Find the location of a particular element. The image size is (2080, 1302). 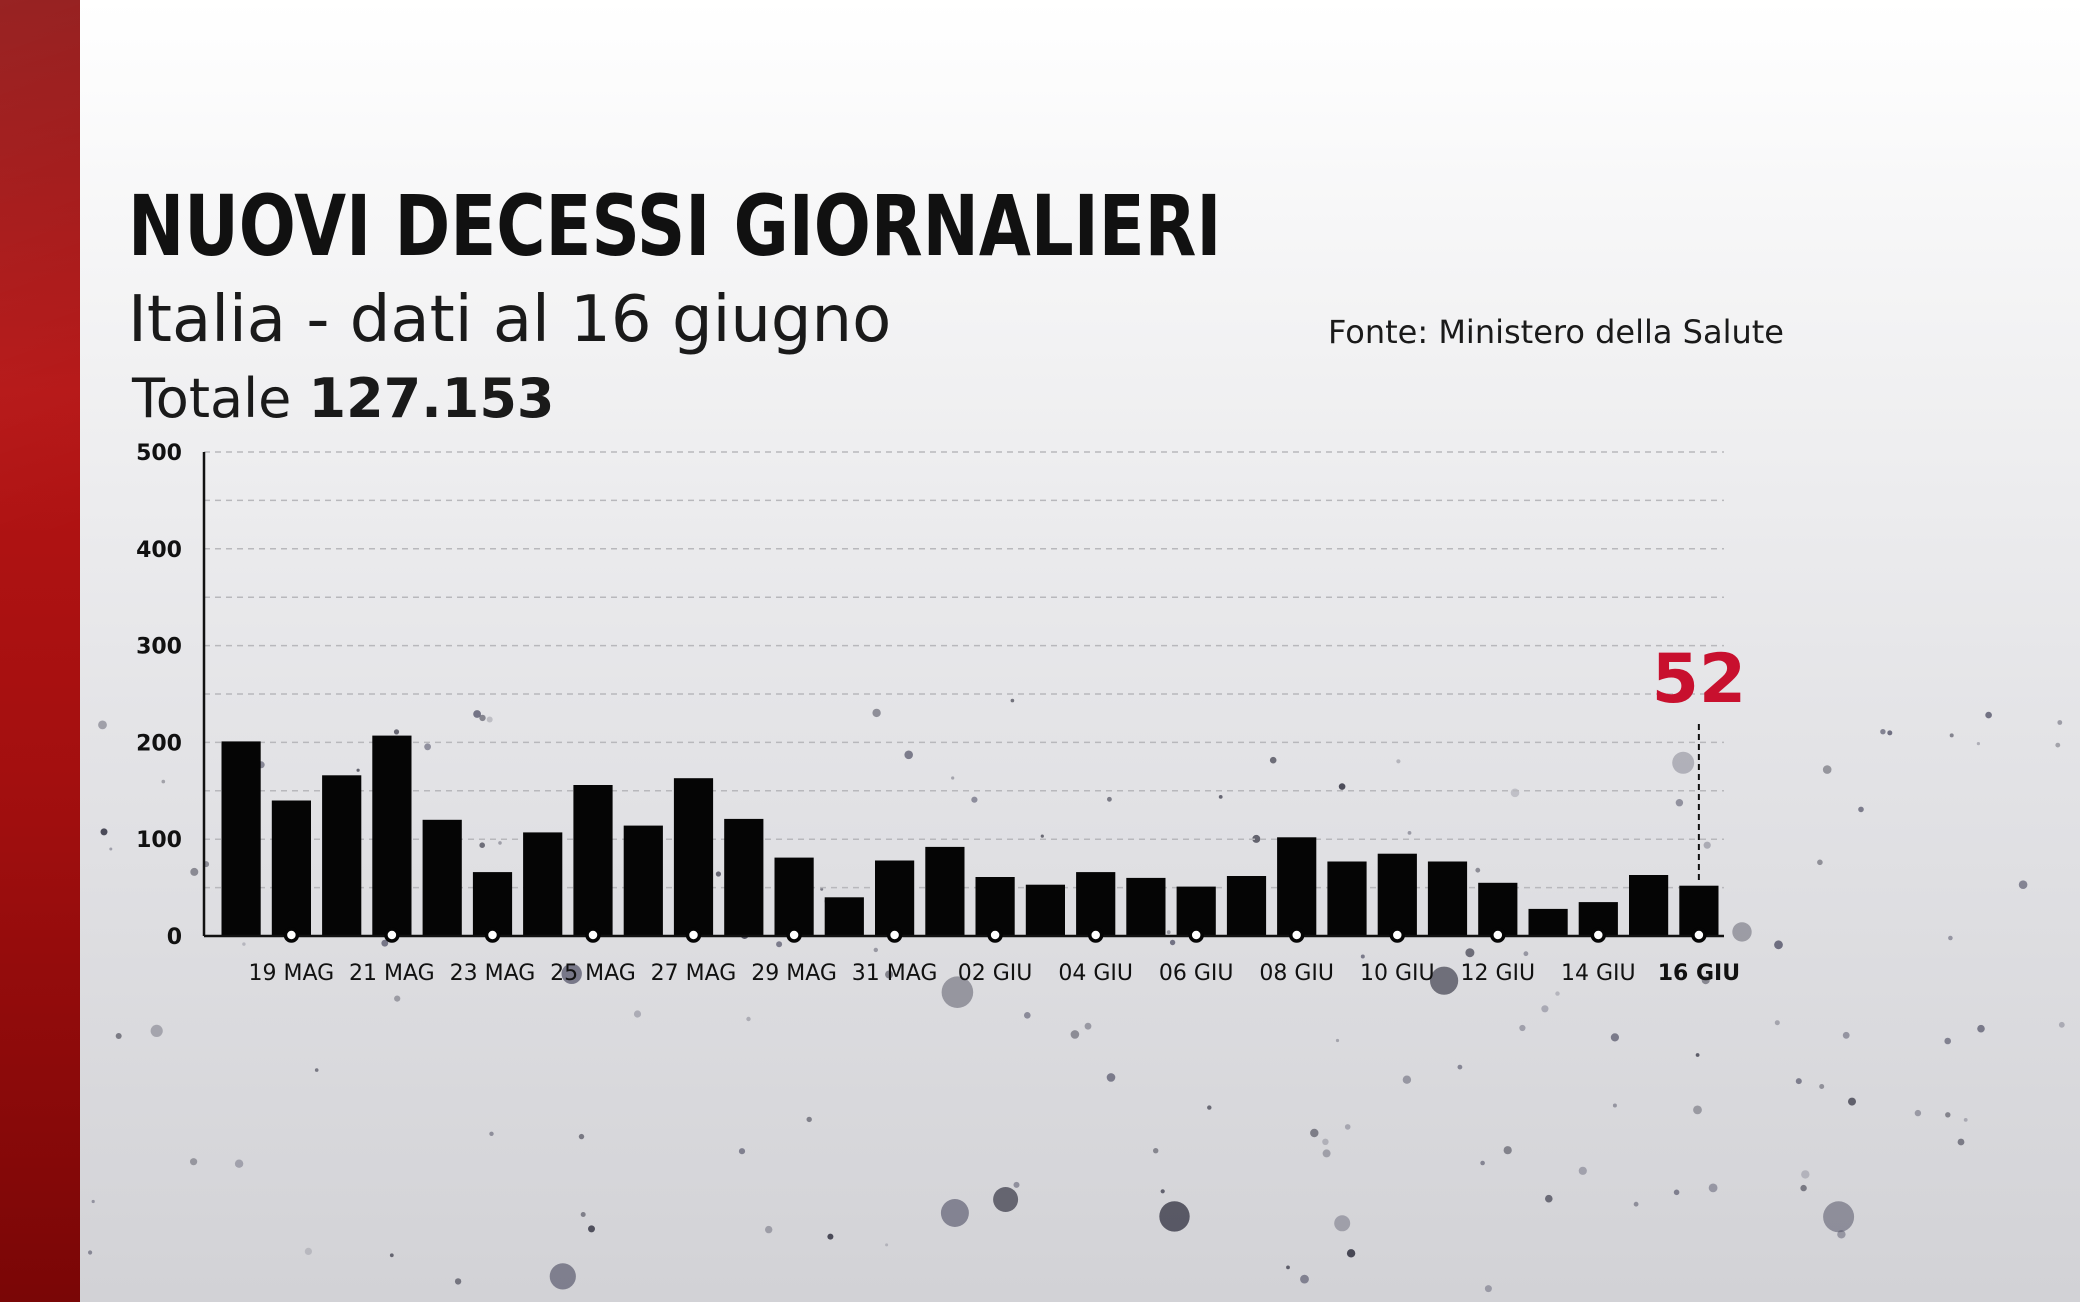

y-axis: 0 100 200 300 400 500 is located at coordinates (171, 695).